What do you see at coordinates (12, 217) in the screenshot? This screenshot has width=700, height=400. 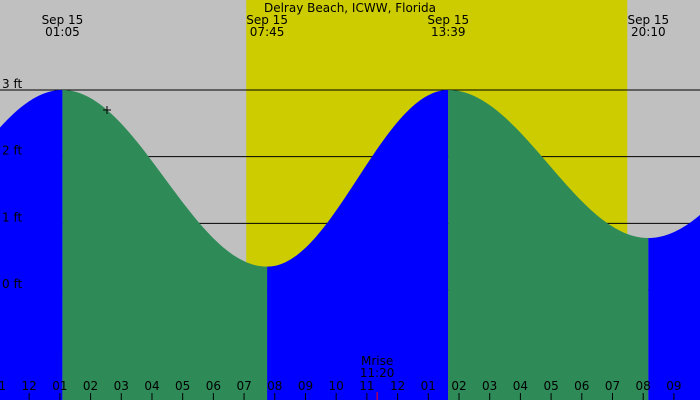 I see `y-tick-label: 1 ft` at bounding box center [12, 217].